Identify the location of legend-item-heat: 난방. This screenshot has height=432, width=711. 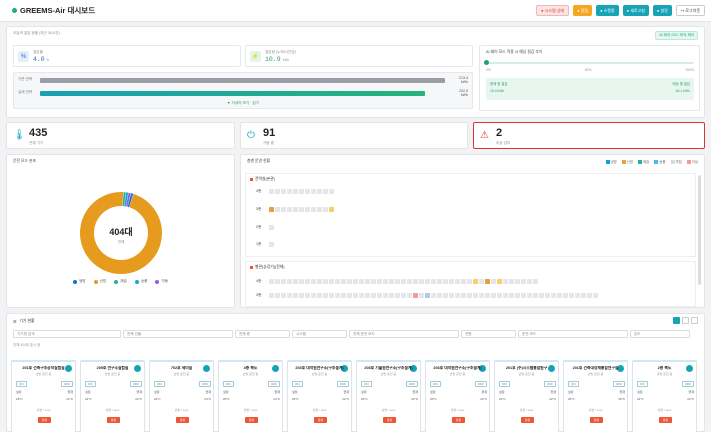
(99, 281).